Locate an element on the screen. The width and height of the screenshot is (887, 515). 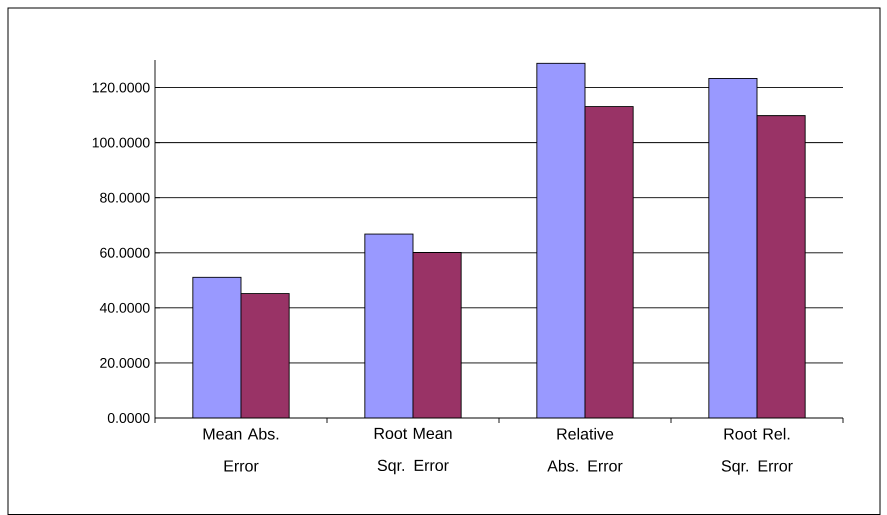
category-label: Root Rel. Sqr. Error is located at coordinates (757, 451).